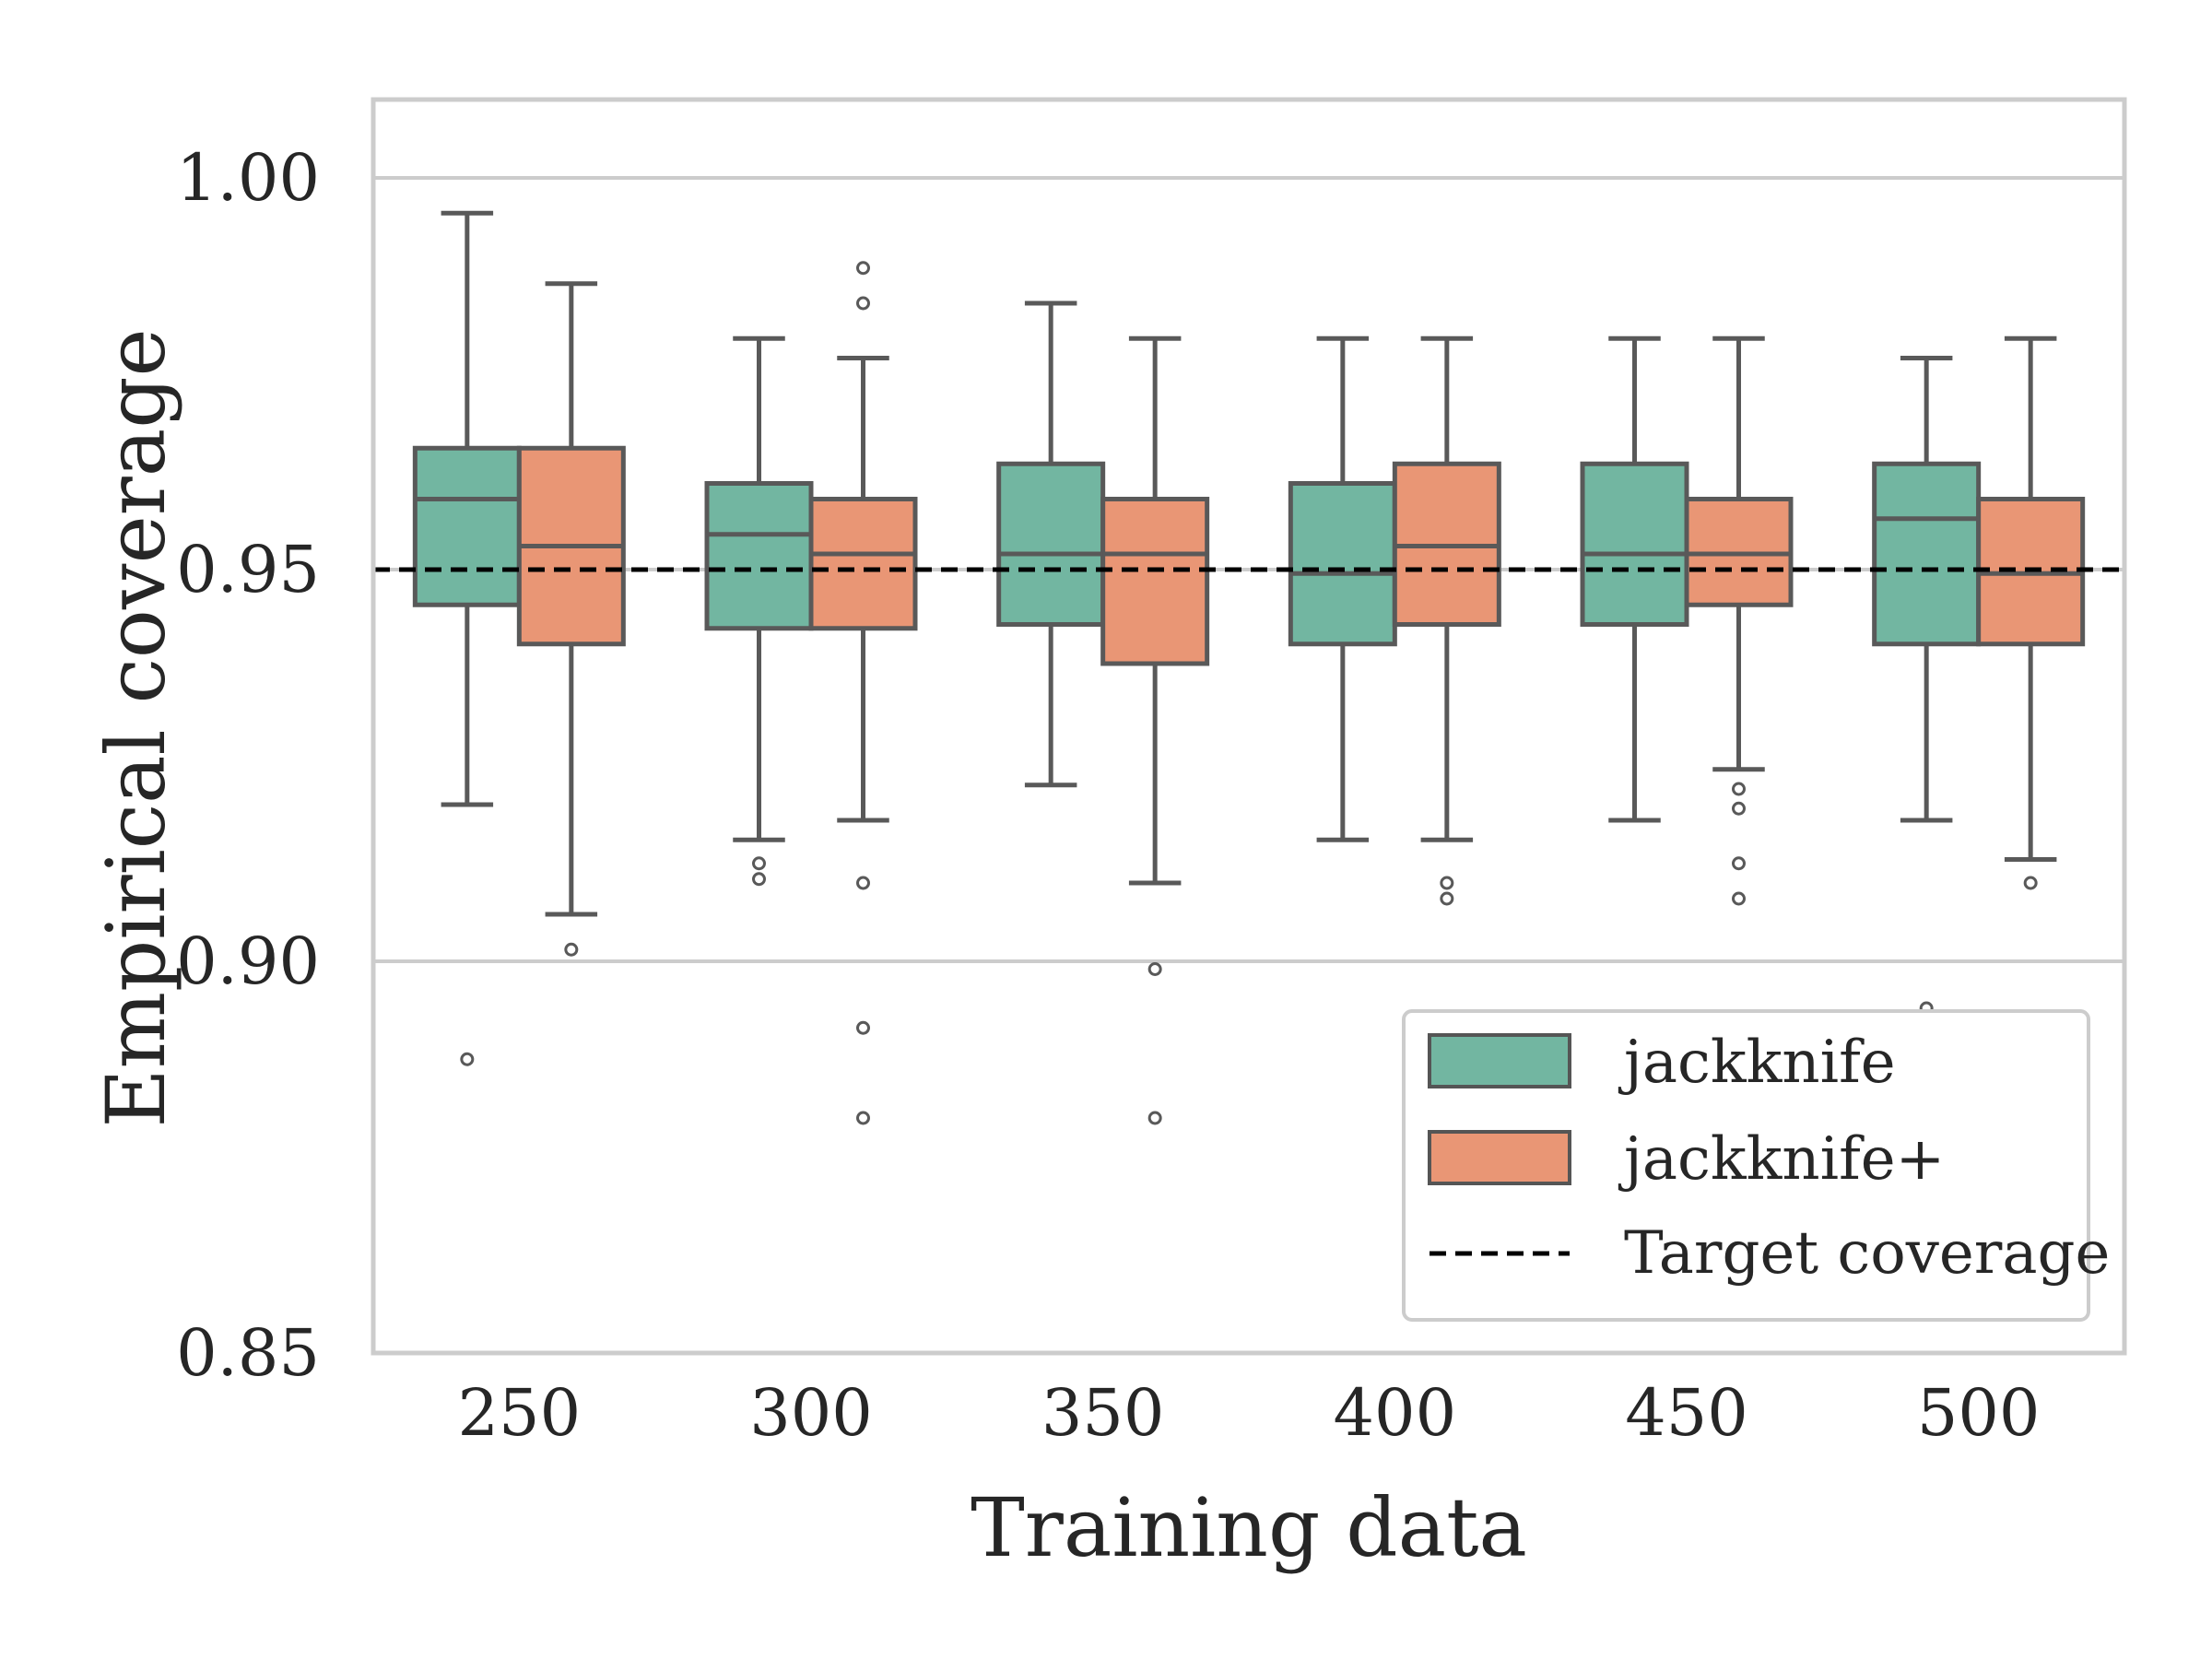 The height and width of the screenshot is (1659, 2212). What do you see at coordinates (1686, 1413) in the screenshot?
I see `x-tick-label: 450` at bounding box center [1686, 1413].